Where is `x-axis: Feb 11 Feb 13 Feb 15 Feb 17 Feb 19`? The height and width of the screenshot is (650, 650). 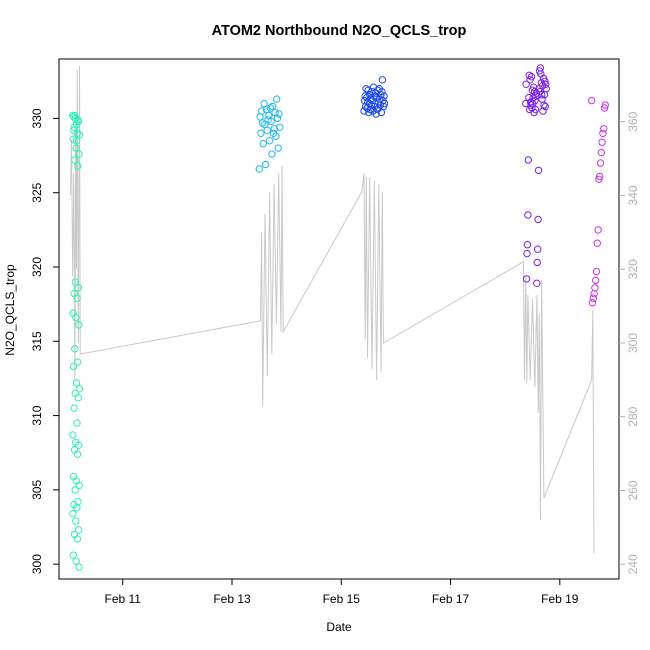 x-axis: Feb 11 Feb 13 Feb 15 Feb 17 Feb 19 is located at coordinates (342, 592).